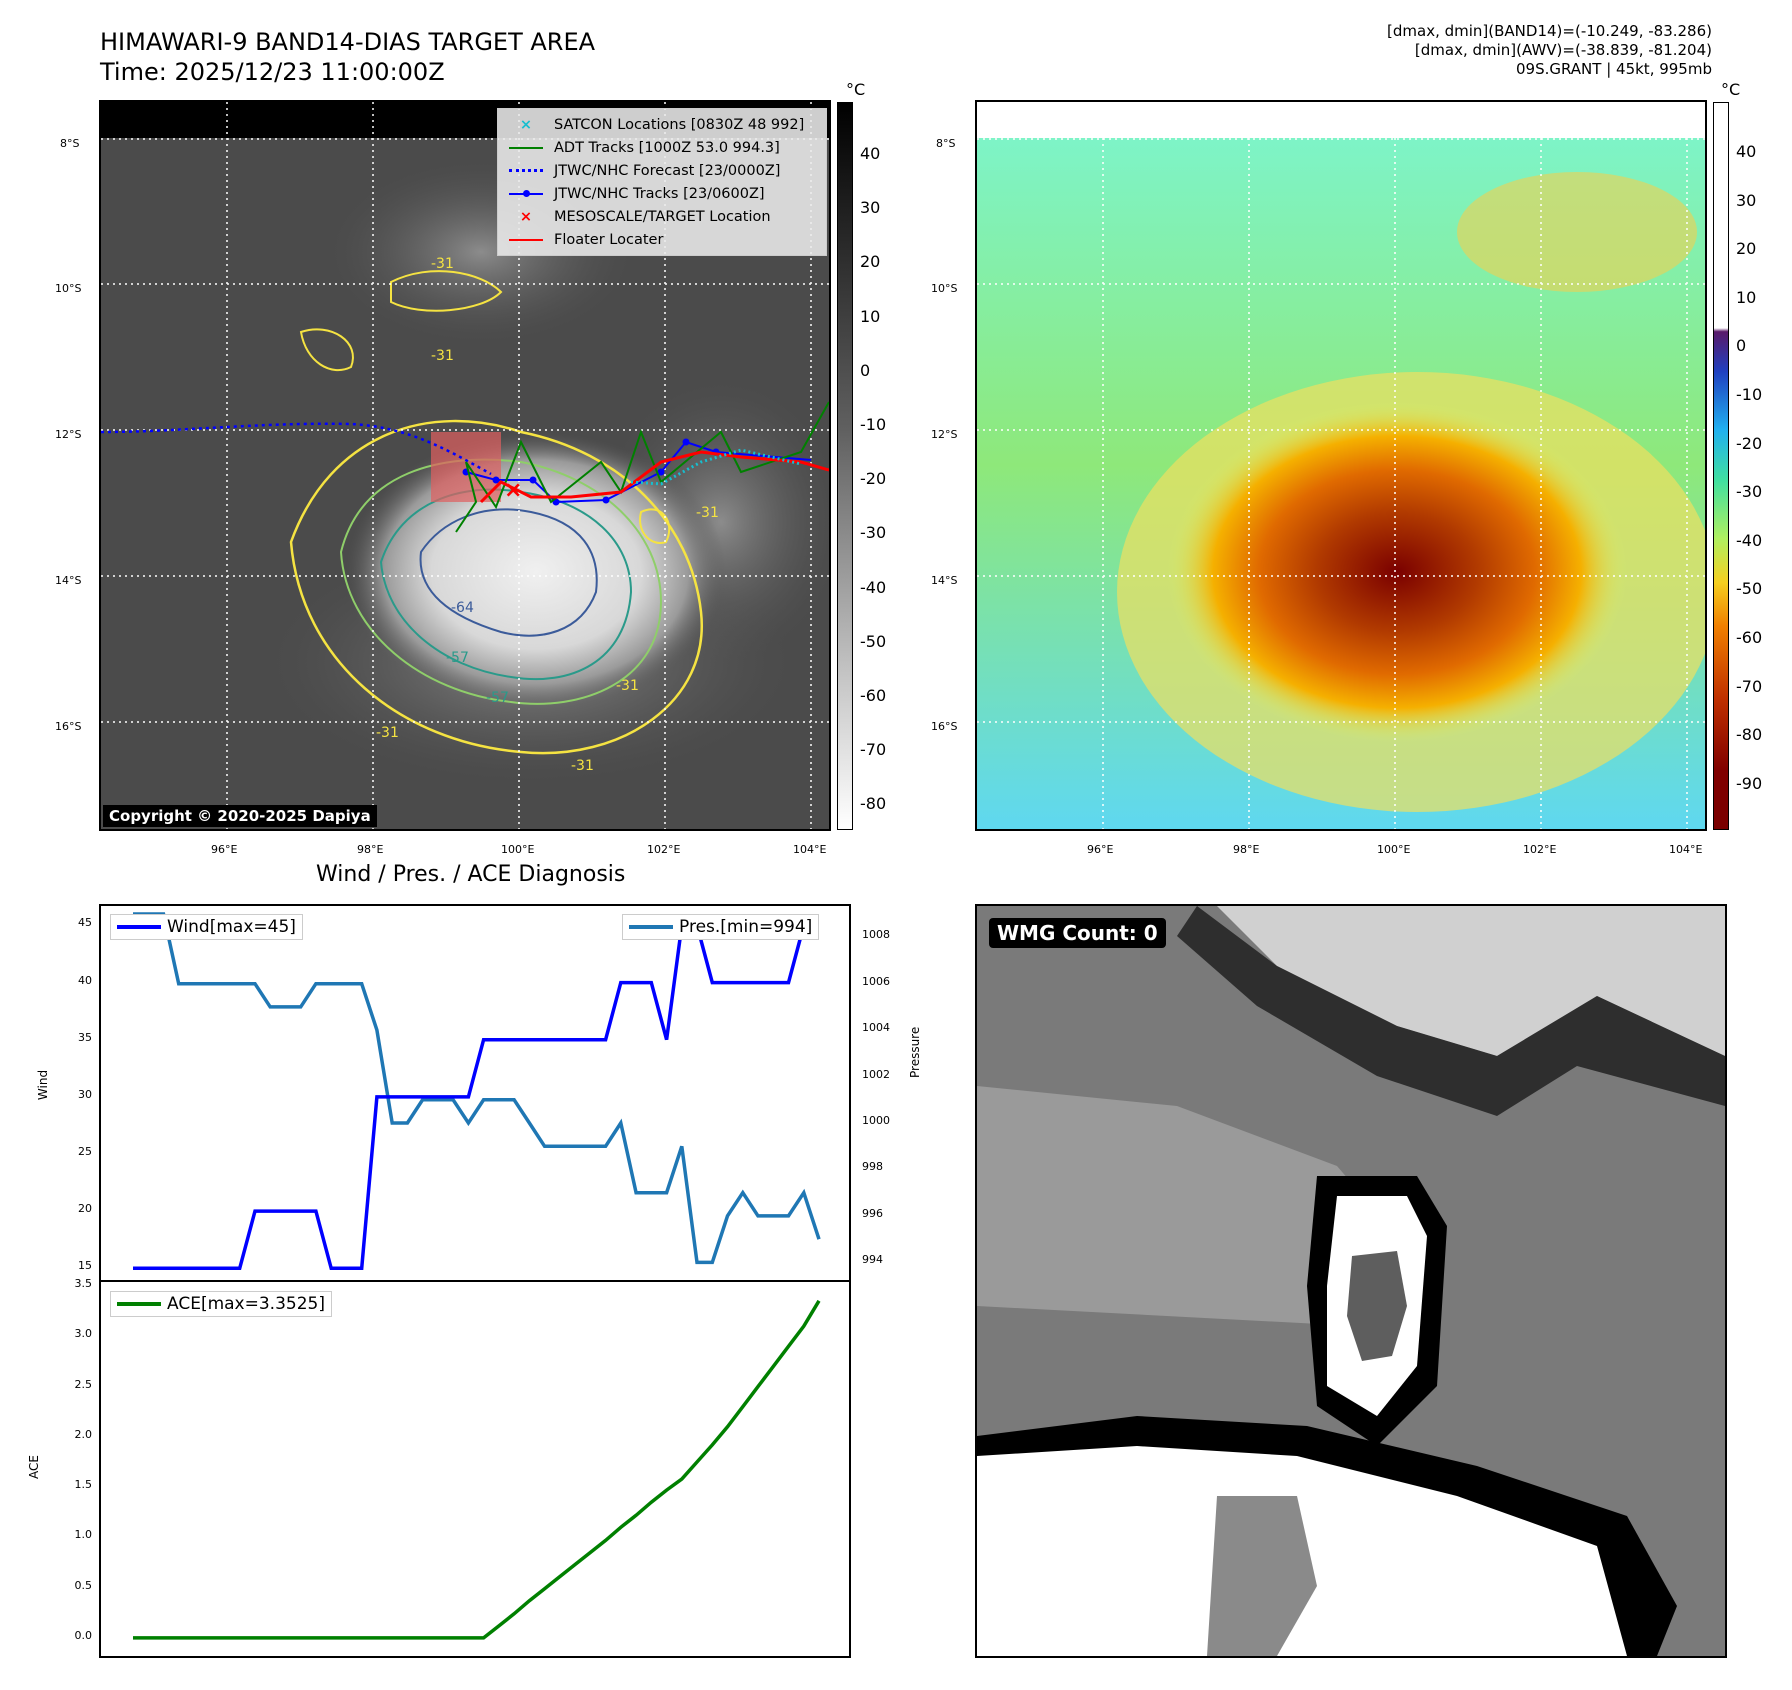 Image resolution: width=1792 pixels, height=1690 pixels. Describe the element at coordinates (85, 923) in the screenshot. I see `wind-axis-tick-0: 45` at that location.